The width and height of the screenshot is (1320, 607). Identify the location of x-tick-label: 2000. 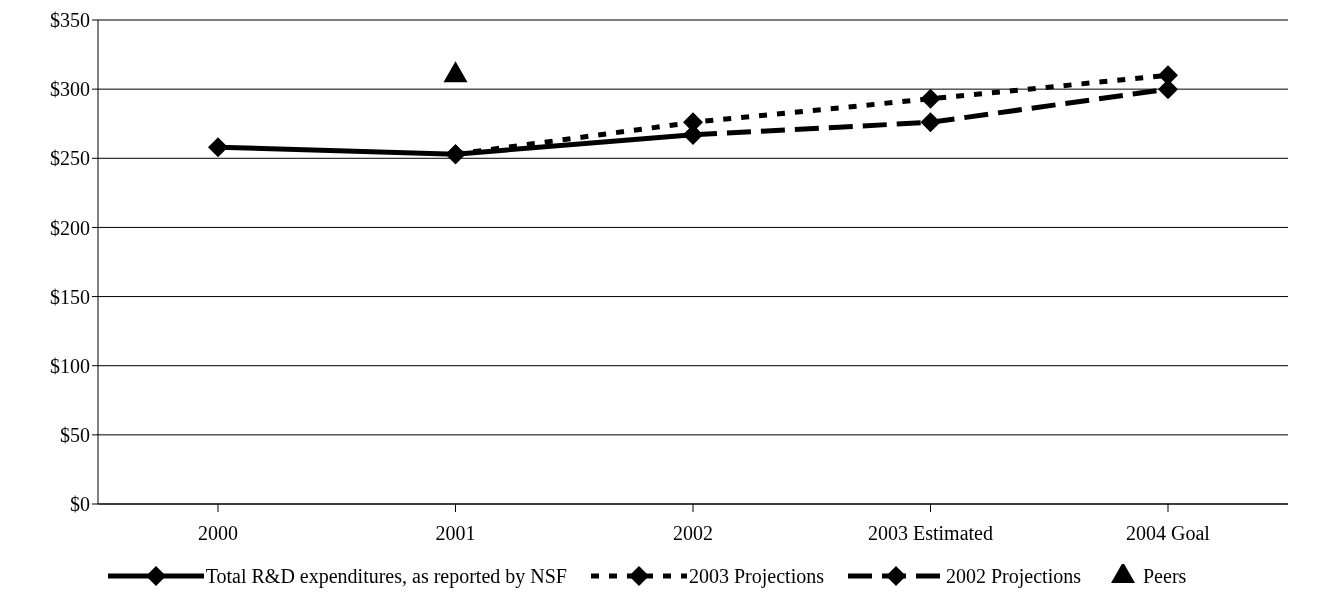
(218, 533).